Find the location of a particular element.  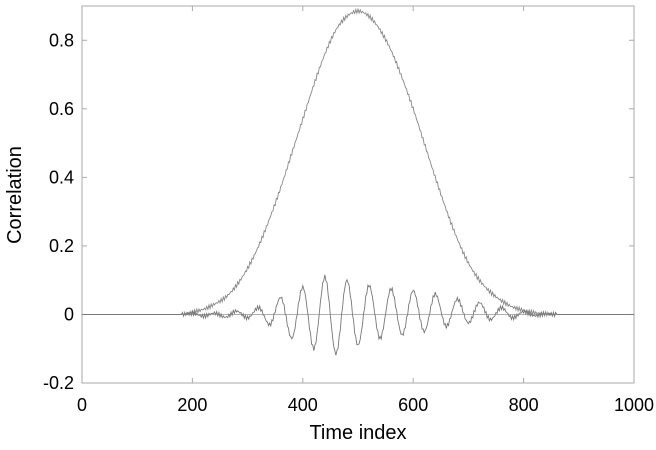

x-axis-label: Time index is located at coordinates (357, 433).